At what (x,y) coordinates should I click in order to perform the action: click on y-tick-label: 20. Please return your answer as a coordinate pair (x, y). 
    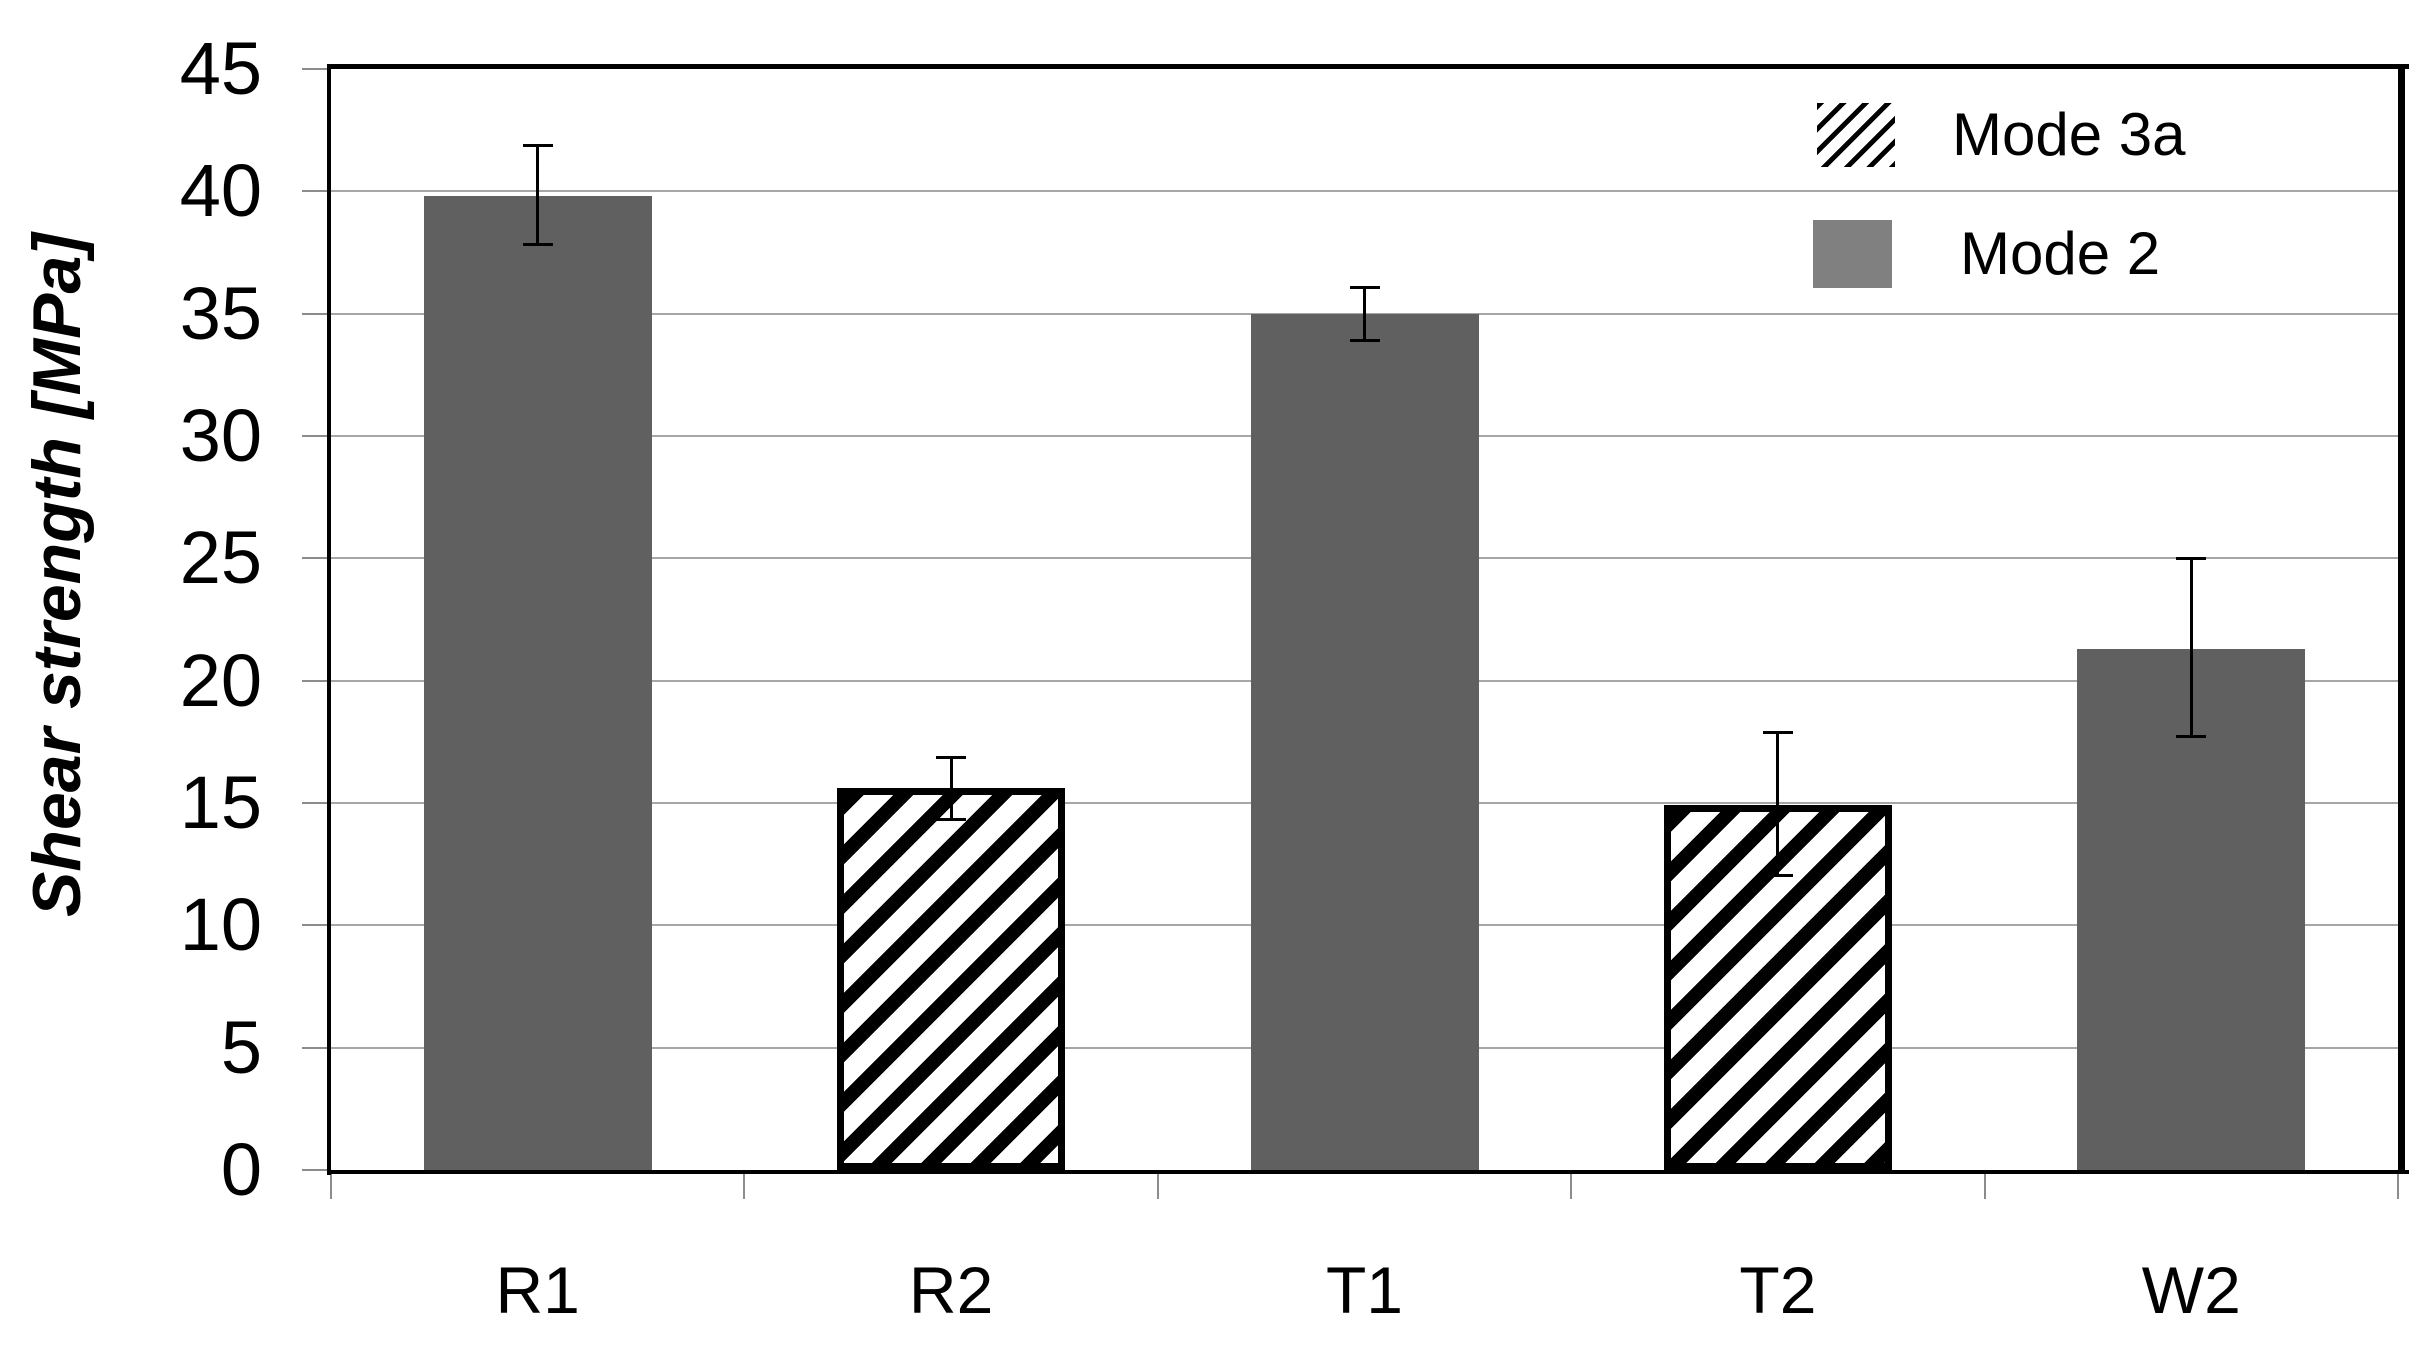
    Looking at the image, I should click on (220, 680).